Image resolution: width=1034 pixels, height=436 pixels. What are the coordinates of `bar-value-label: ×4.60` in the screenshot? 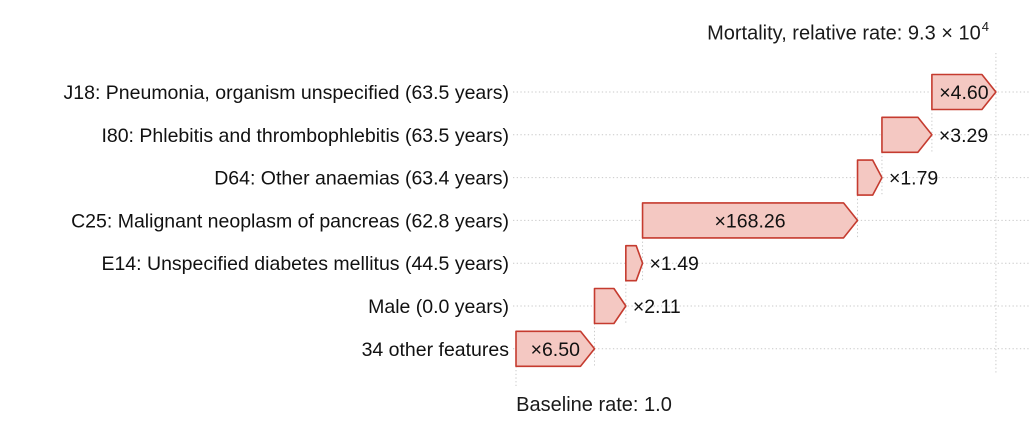 It's located at (963, 93).